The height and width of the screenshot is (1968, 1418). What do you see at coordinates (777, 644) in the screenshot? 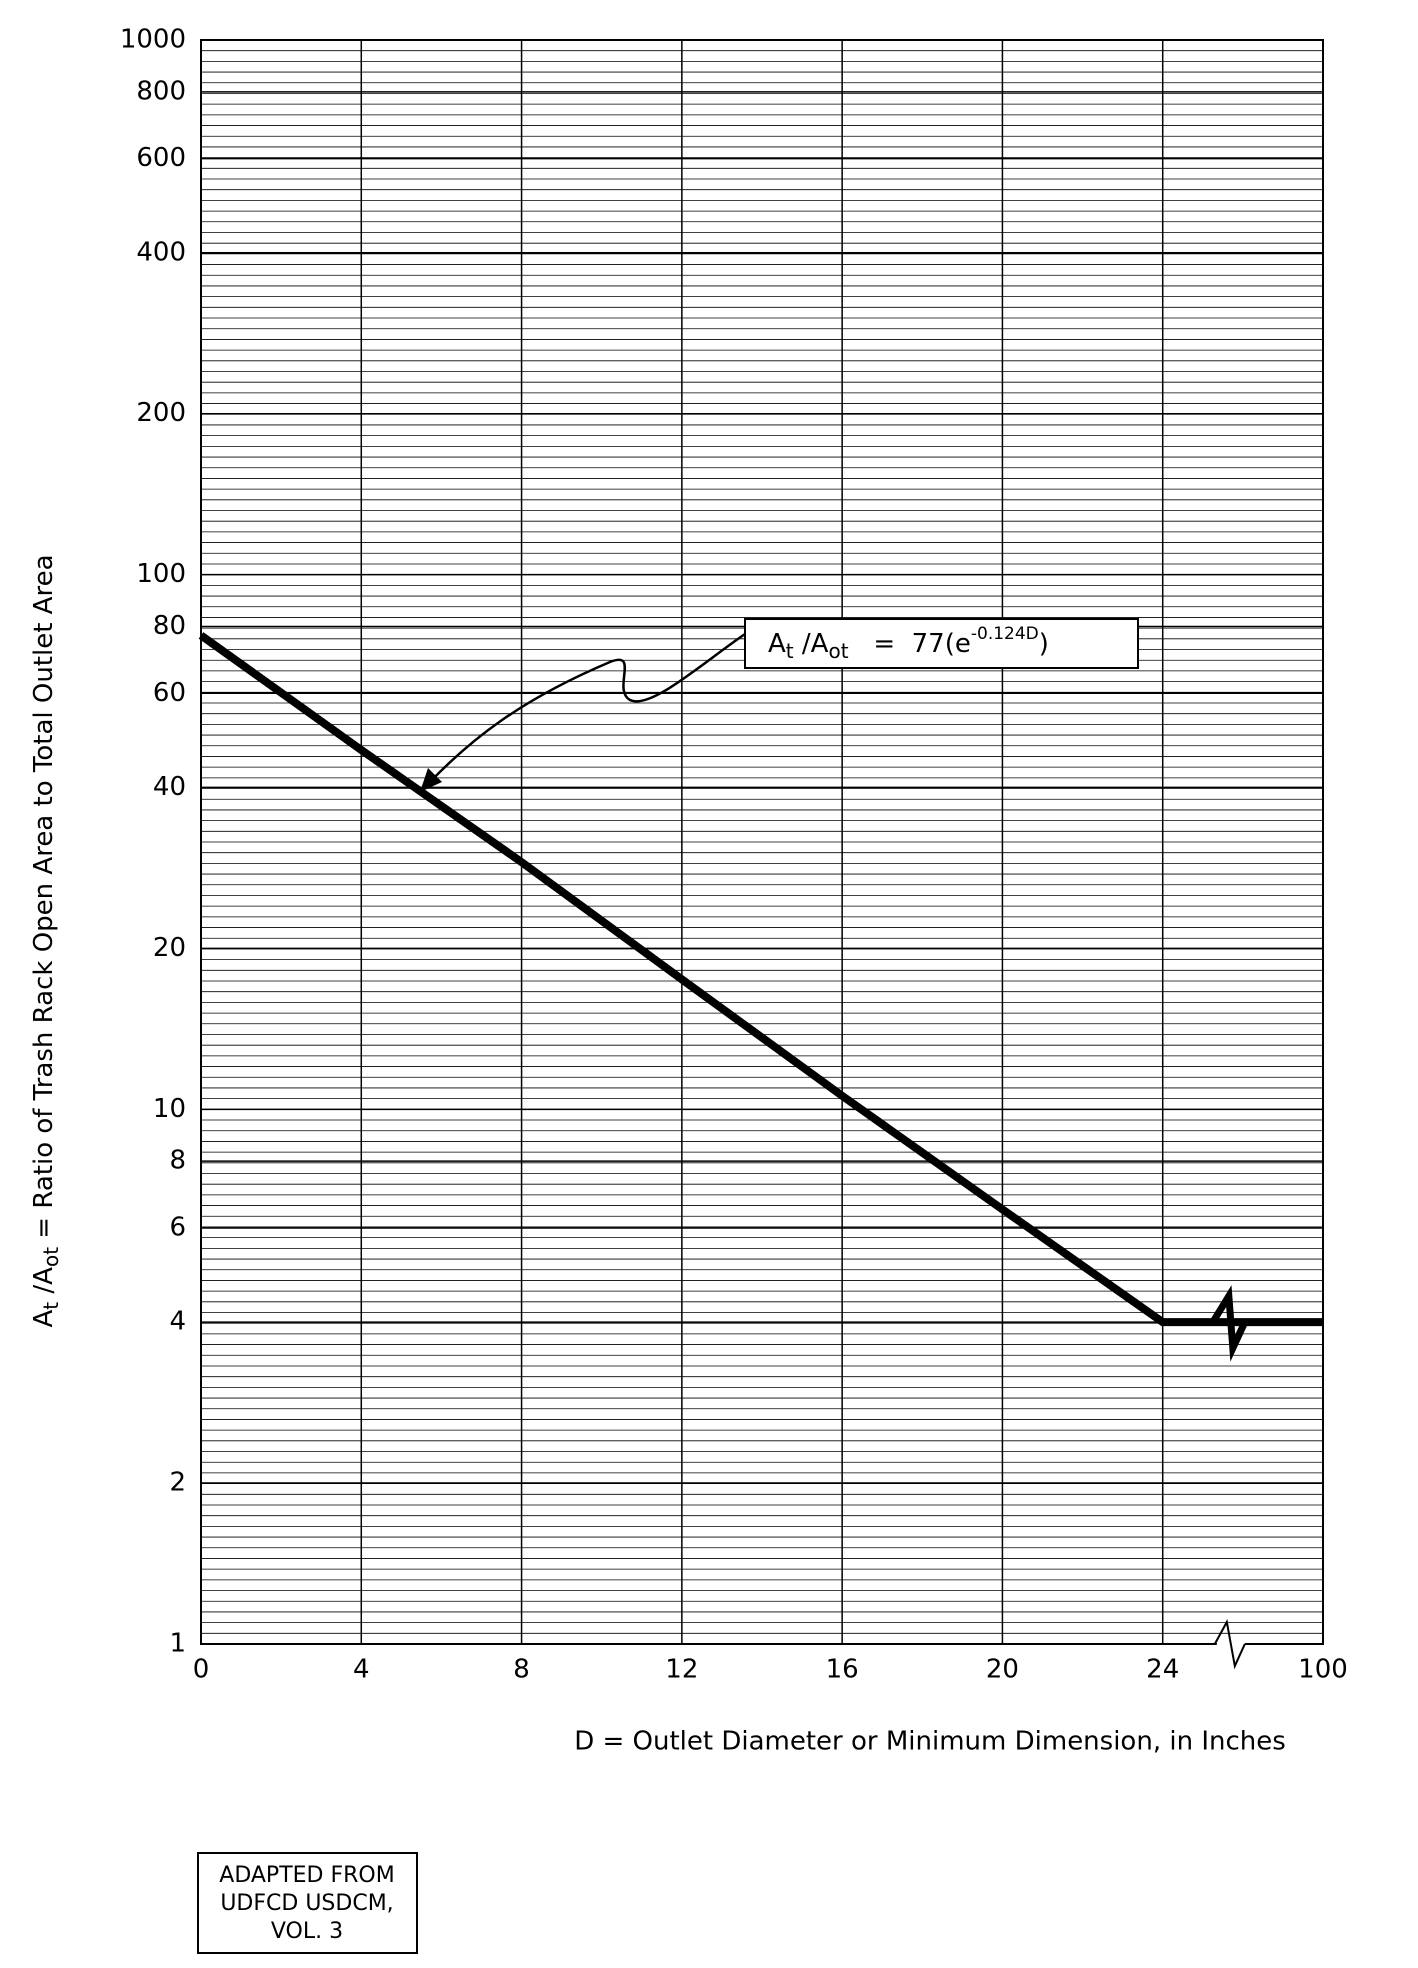
I see `equation-part: A` at bounding box center [777, 644].